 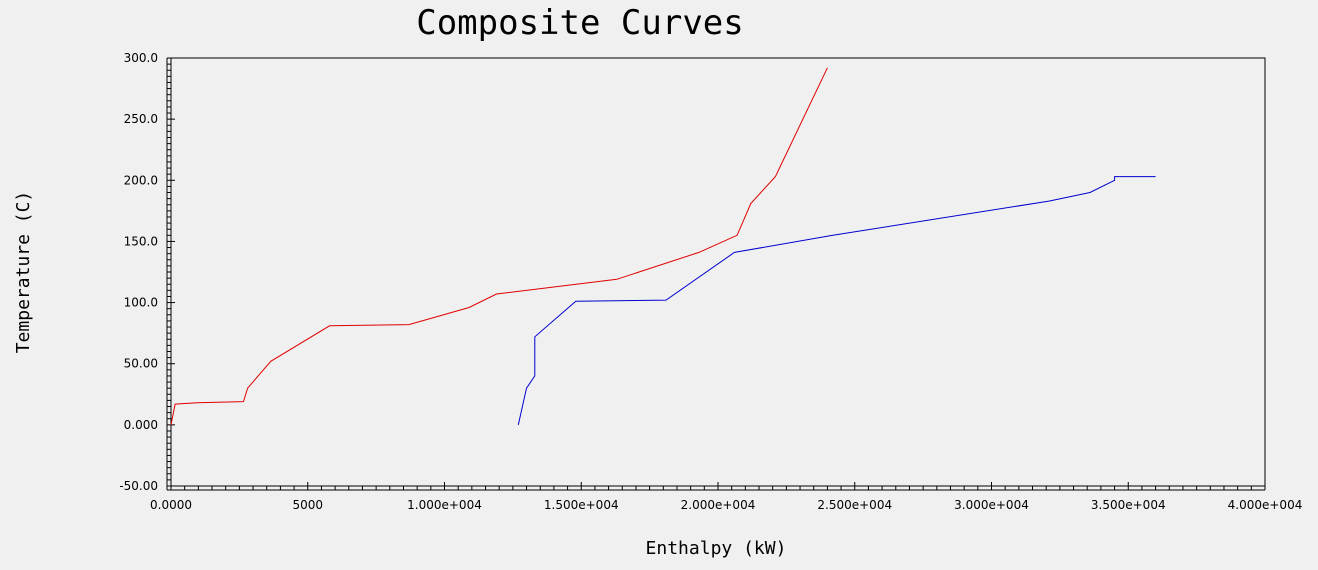 What do you see at coordinates (581, 505) in the screenshot?
I see `x-tick-label: 1.500e+004` at bounding box center [581, 505].